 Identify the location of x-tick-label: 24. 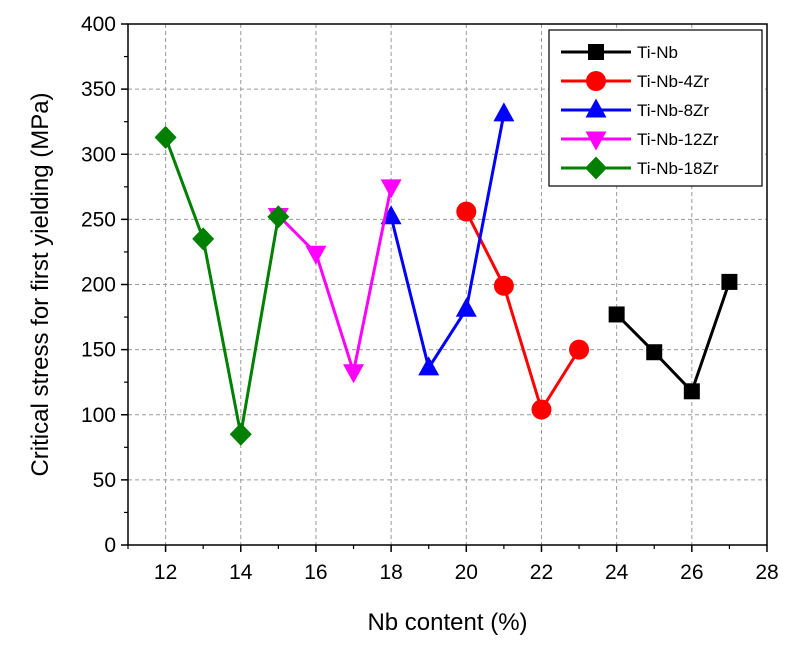
(617, 572).